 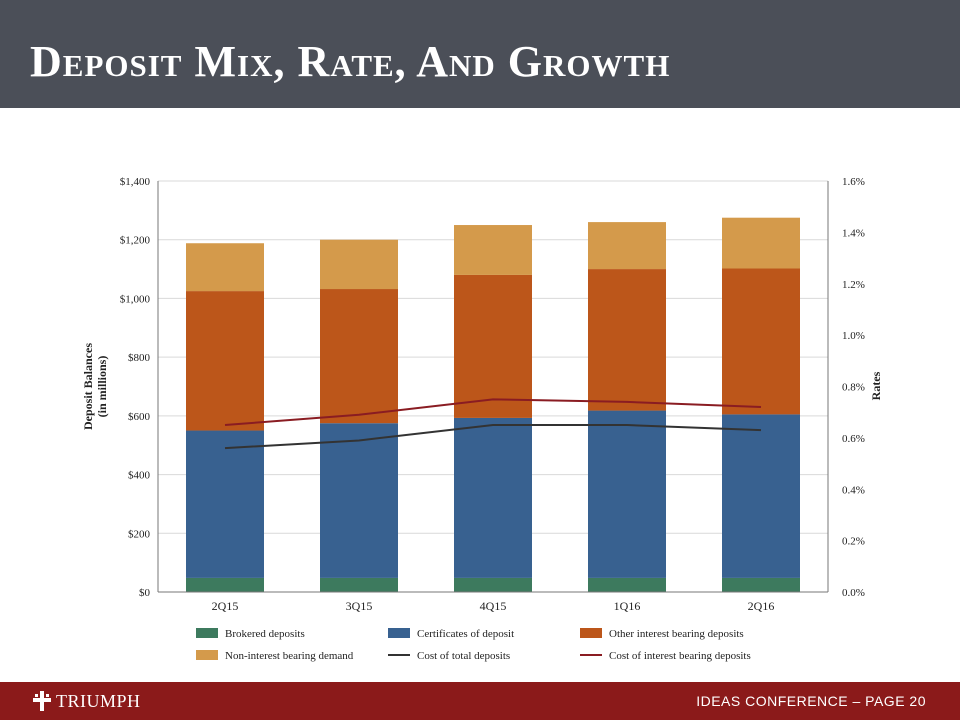 What do you see at coordinates (225, 606) in the screenshot?
I see `x-tick-label: 2Q15` at bounding box center [225, 606].